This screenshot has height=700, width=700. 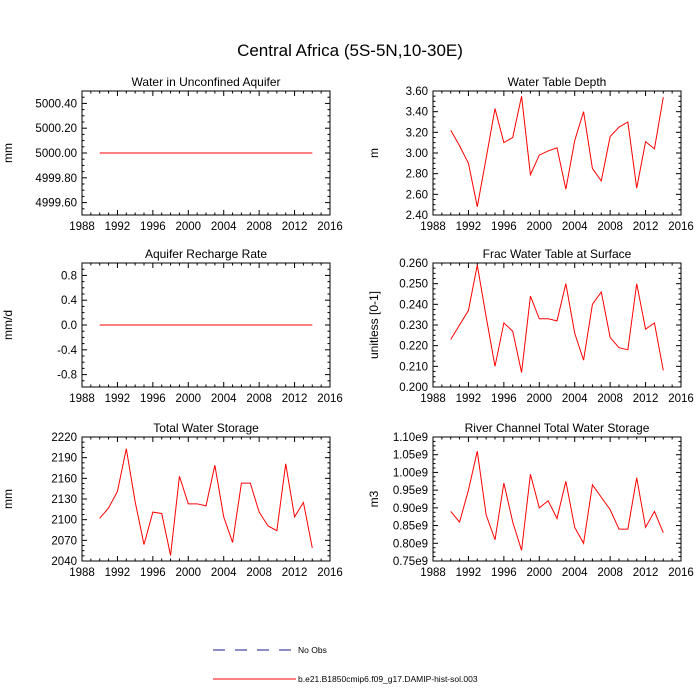 What do you see at coordinates (410, 509) in the screenshot?
I see `y-tick-label: 0.90e9` at bounding box center [410, 509].